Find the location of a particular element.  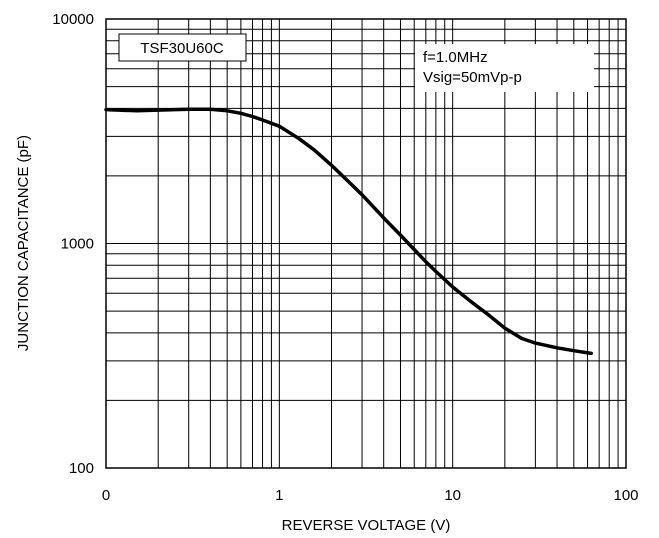

x-tick-label: 1 is located at coordinates (279, 495).